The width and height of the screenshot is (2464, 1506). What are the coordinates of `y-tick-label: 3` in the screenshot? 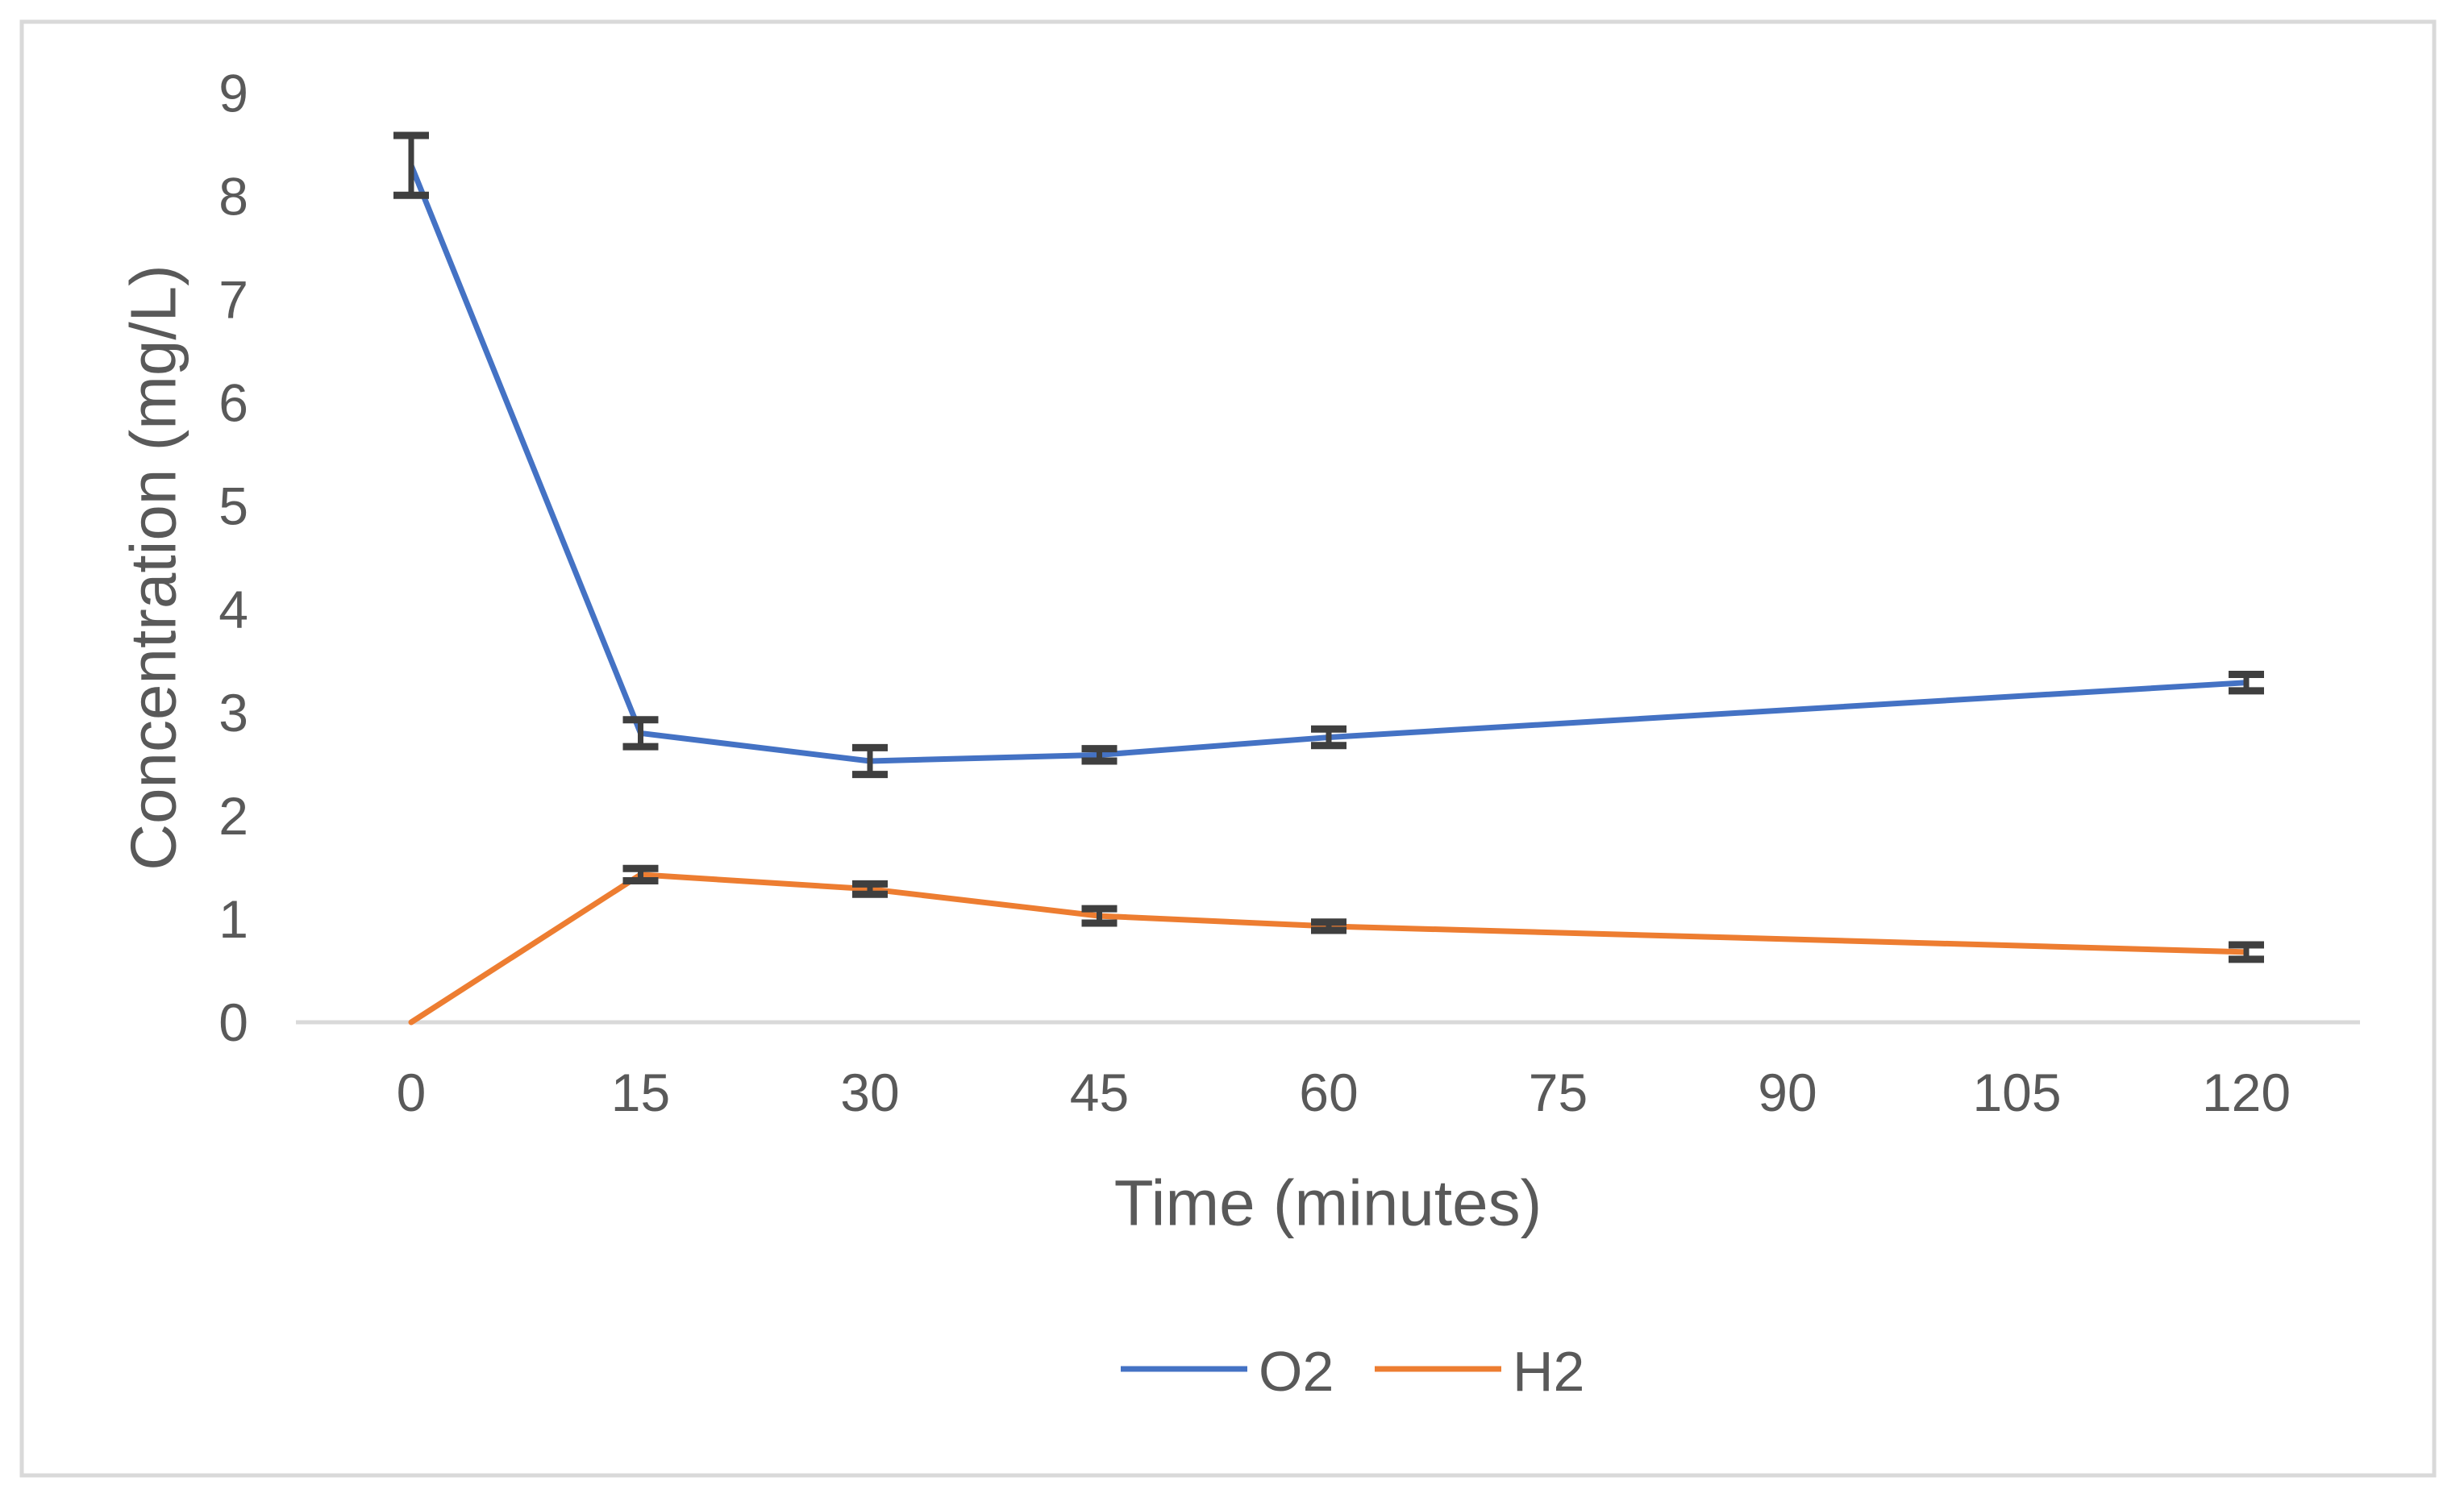 It's located at (233, 713).